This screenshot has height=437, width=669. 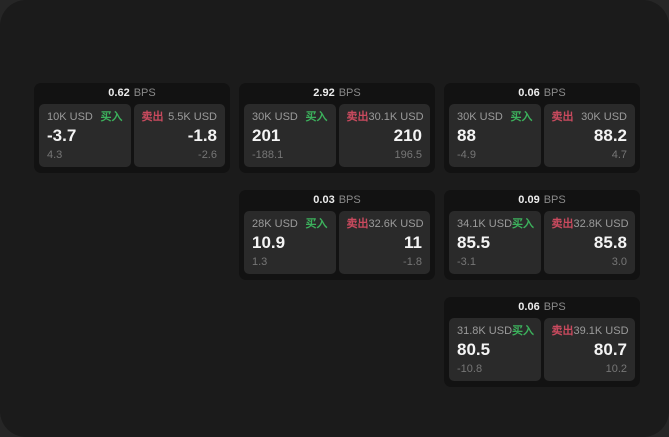 What do you see at coordinates (495, 349) in the screenshot?
I see `buy-panel: 31.8K USD 买入 80.5 -10.8` at bounding box center [495, 349].